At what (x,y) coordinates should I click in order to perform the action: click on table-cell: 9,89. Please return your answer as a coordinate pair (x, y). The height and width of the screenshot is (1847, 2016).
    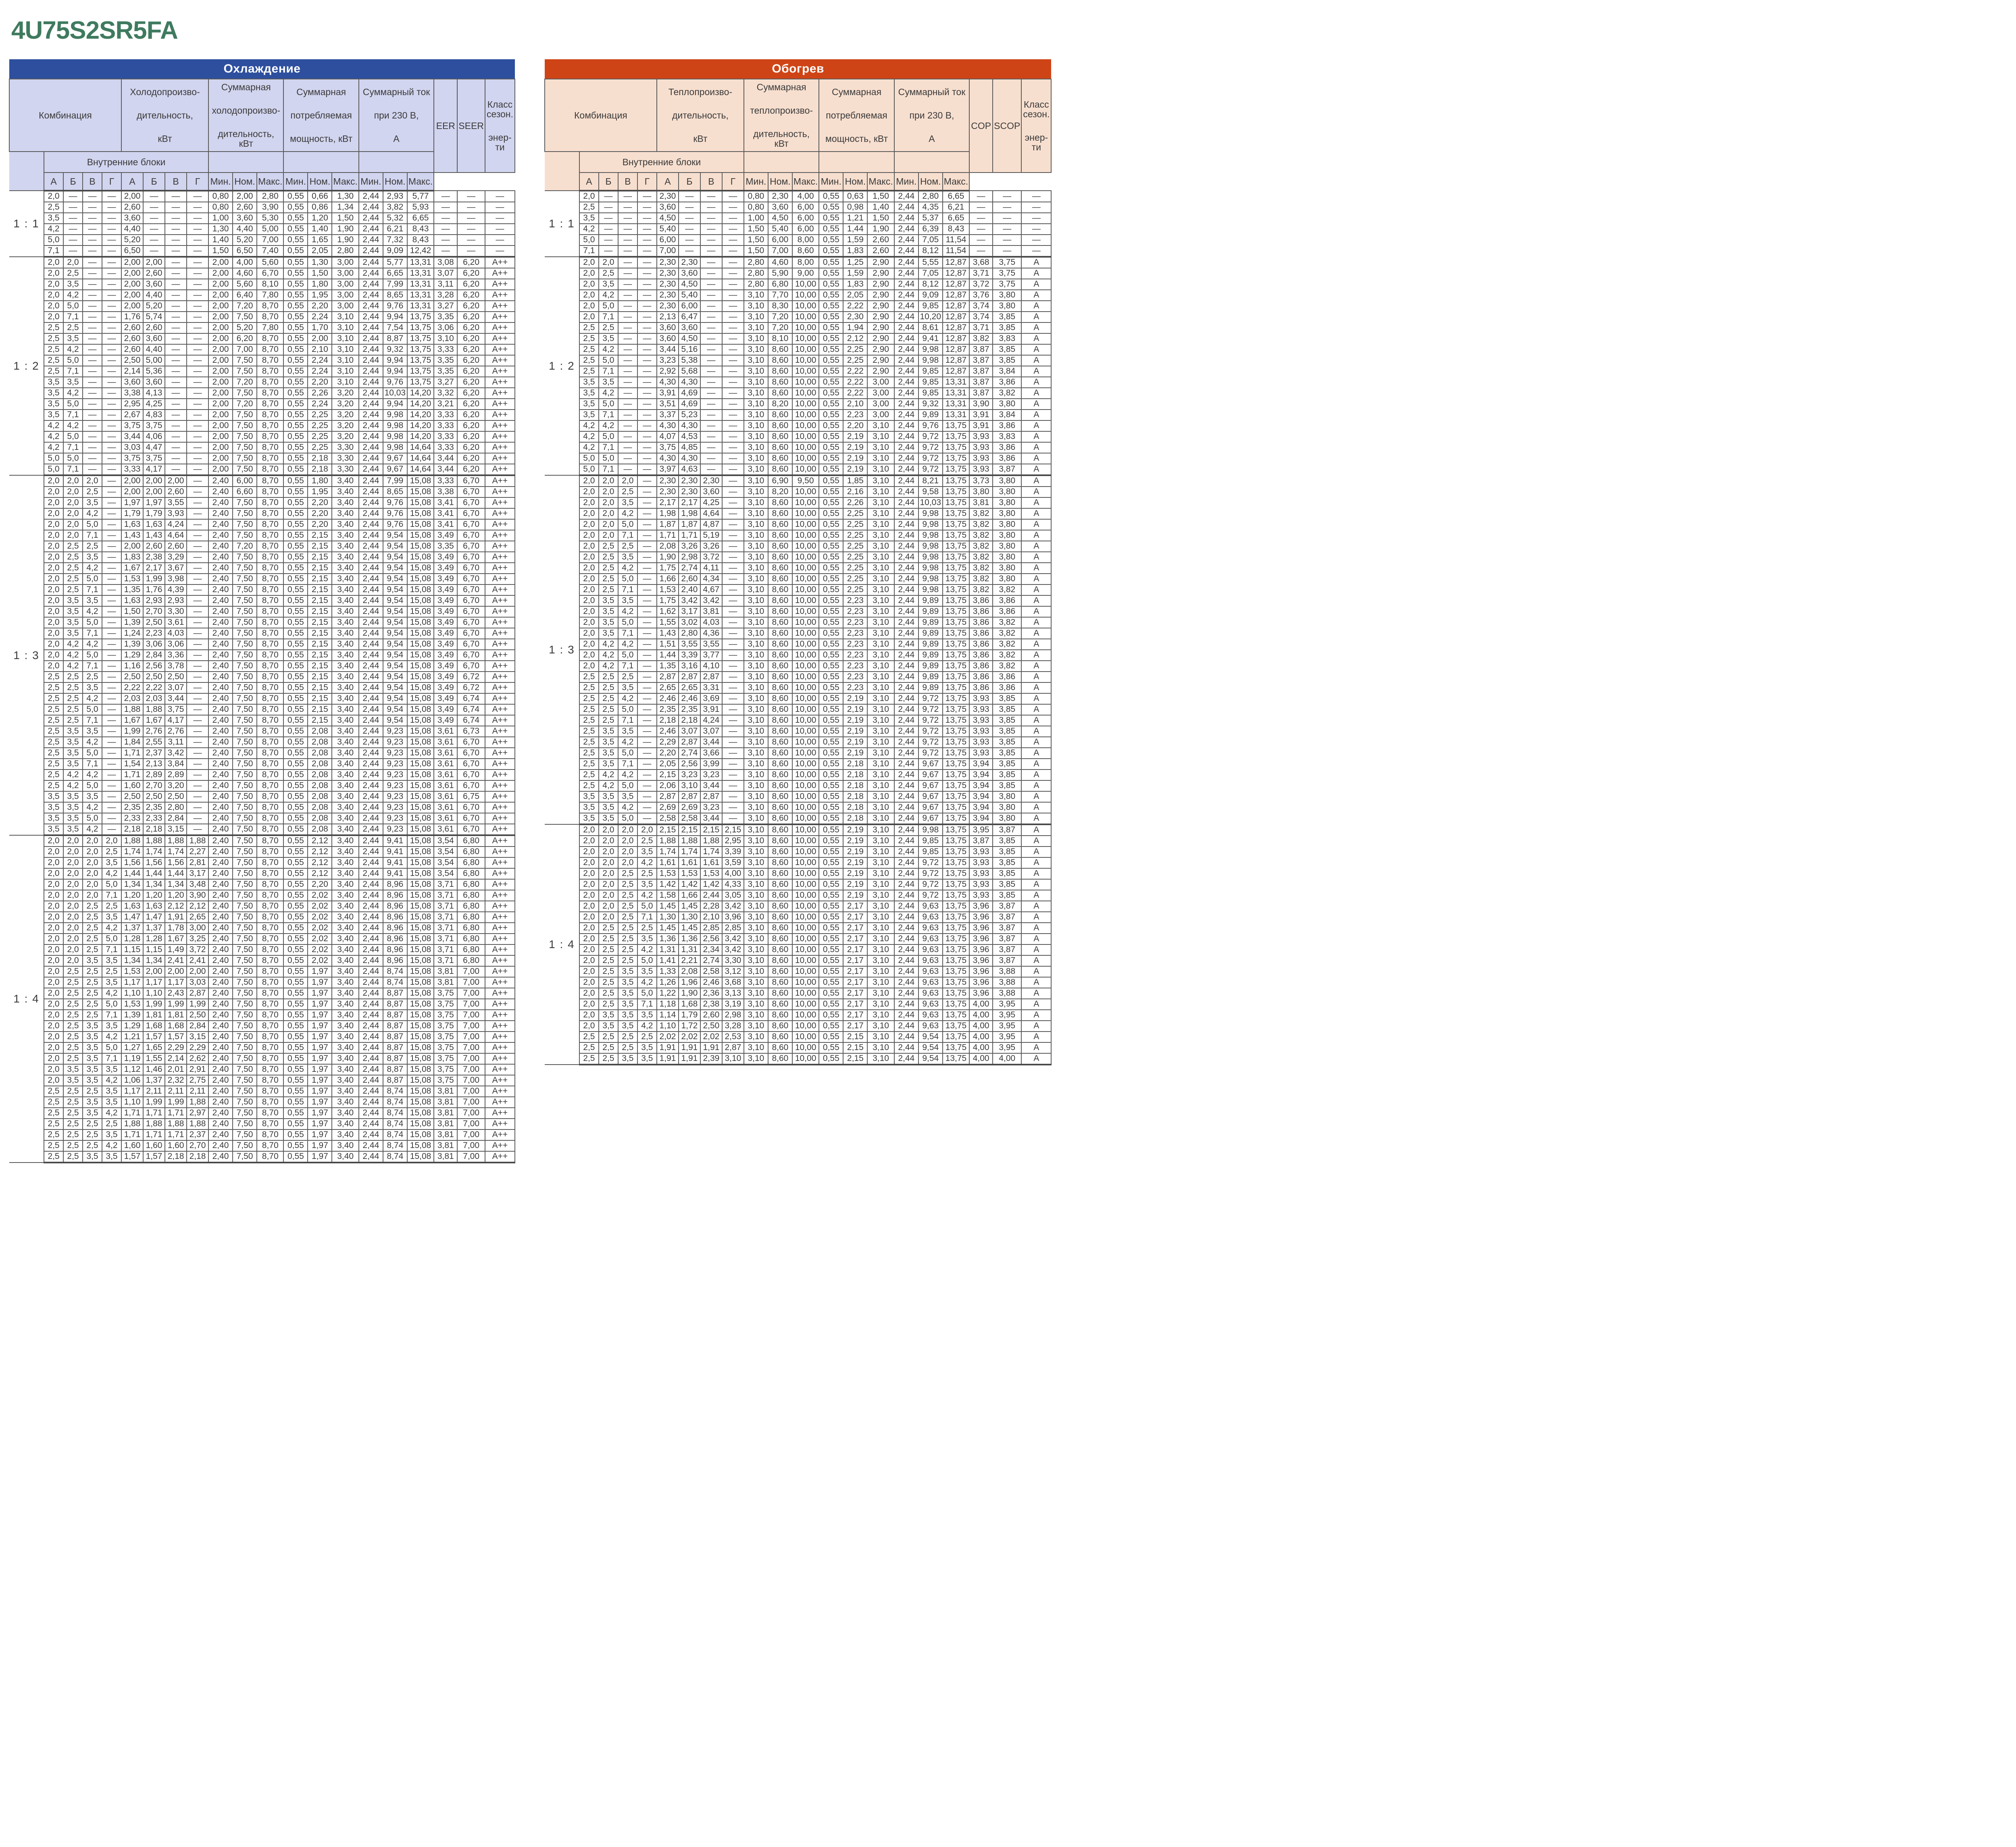
    Looking at the image, I should click on (930, 622).